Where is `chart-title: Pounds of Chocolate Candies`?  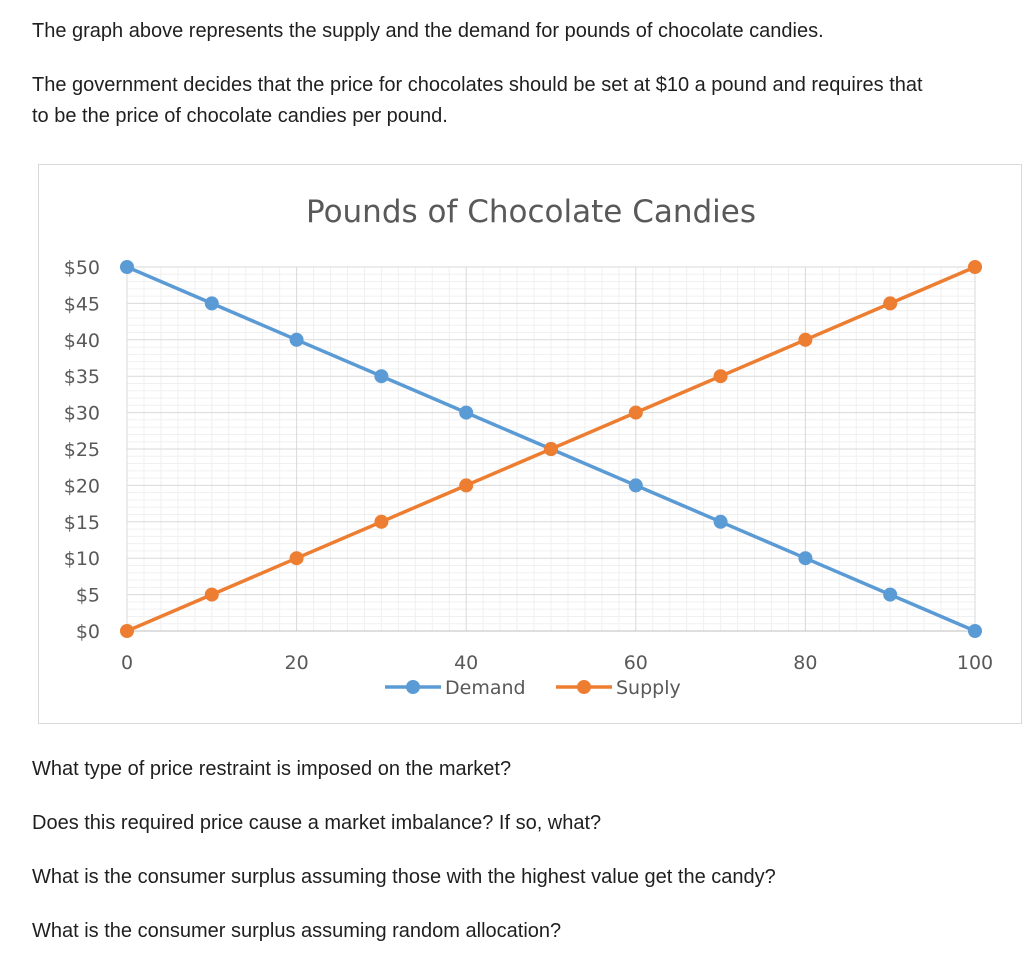
chart-title: Pounds of Chocolate Candies is located at coordinates (531, 212).